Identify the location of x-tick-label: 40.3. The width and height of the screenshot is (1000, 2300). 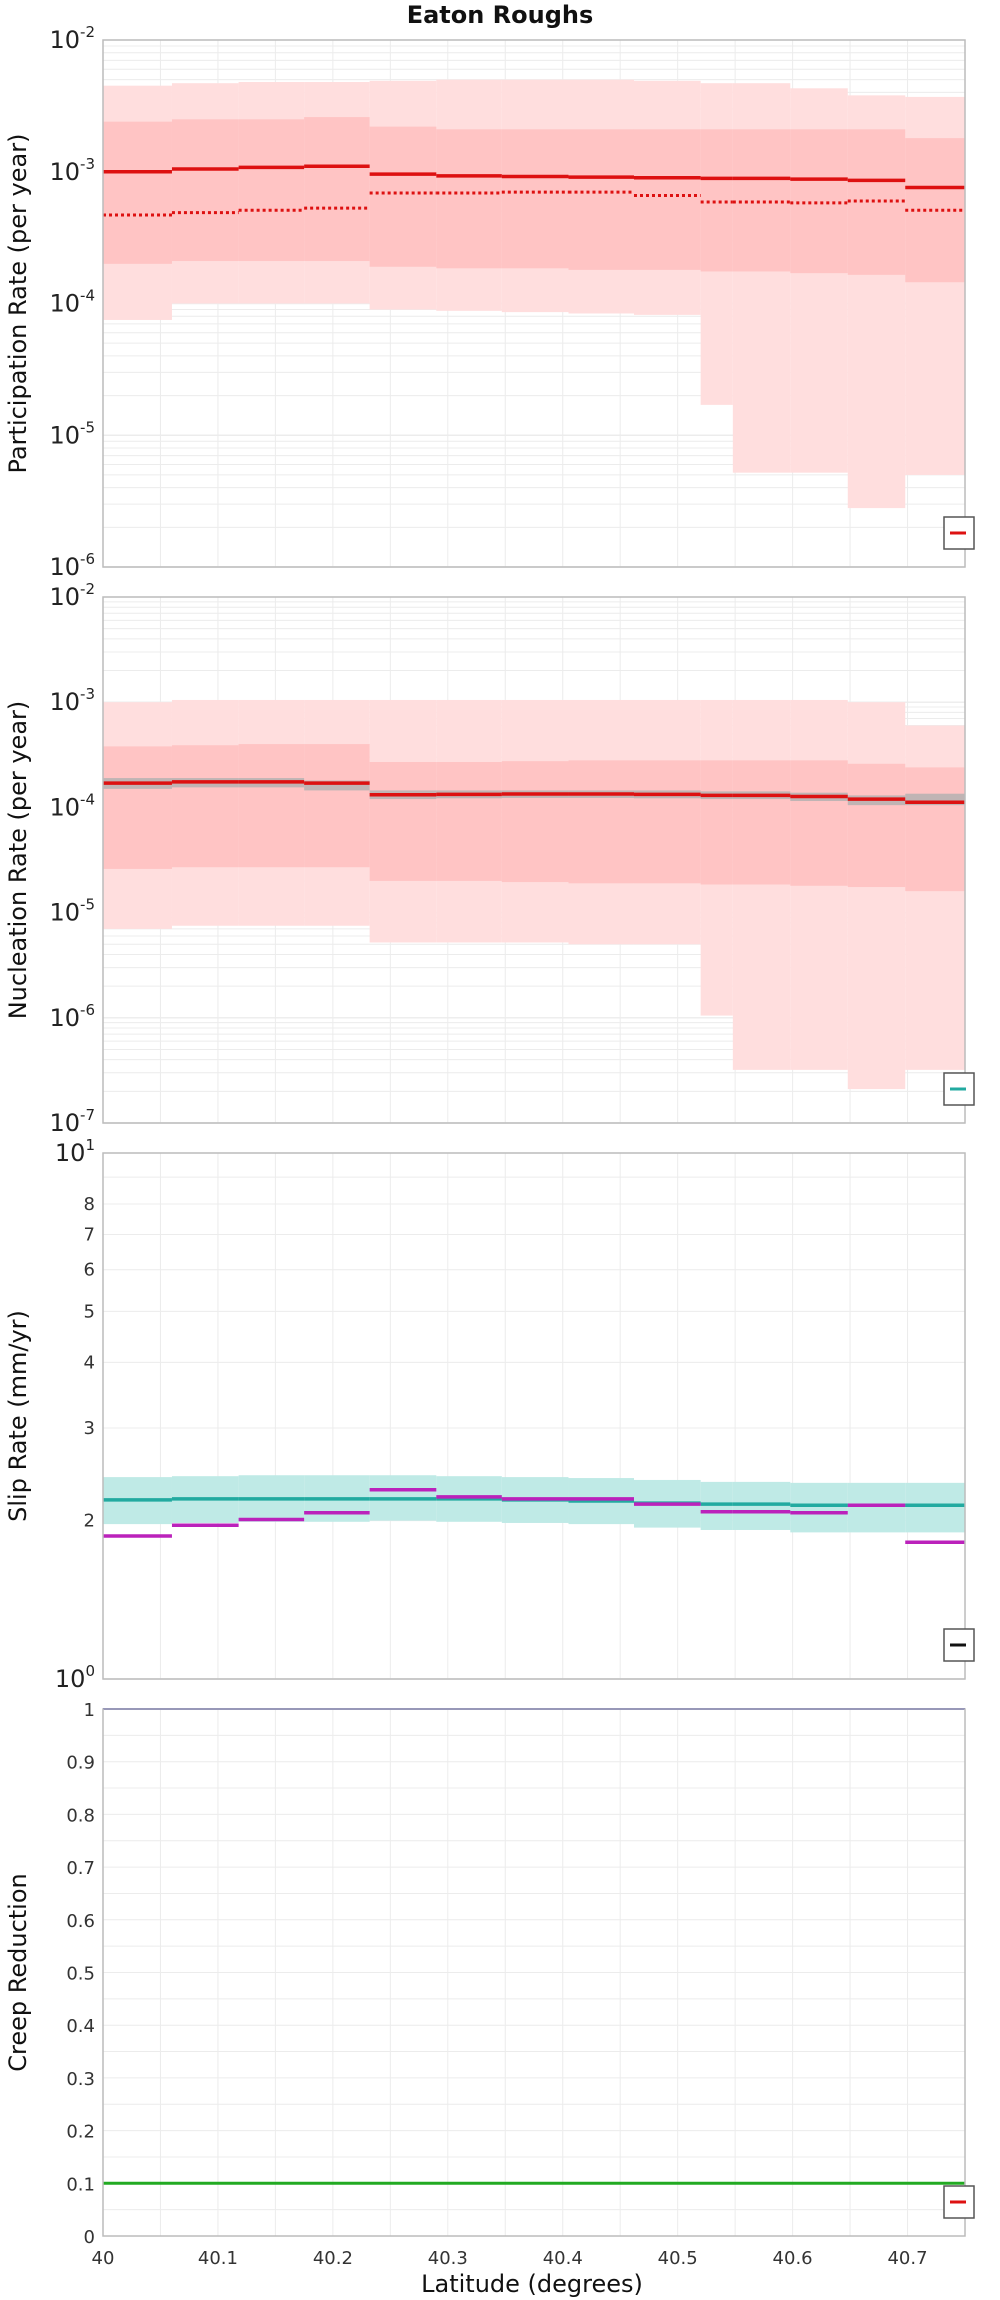
(448, 2258).